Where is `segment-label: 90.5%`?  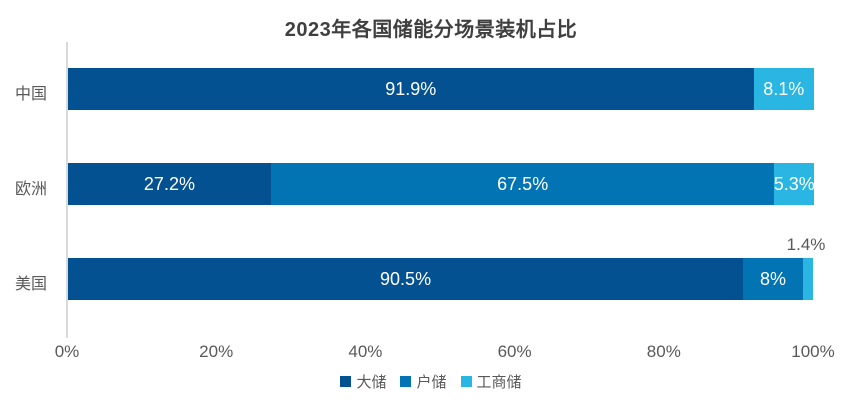 segment-label: 90.5% is located at coordinates (406, 278).